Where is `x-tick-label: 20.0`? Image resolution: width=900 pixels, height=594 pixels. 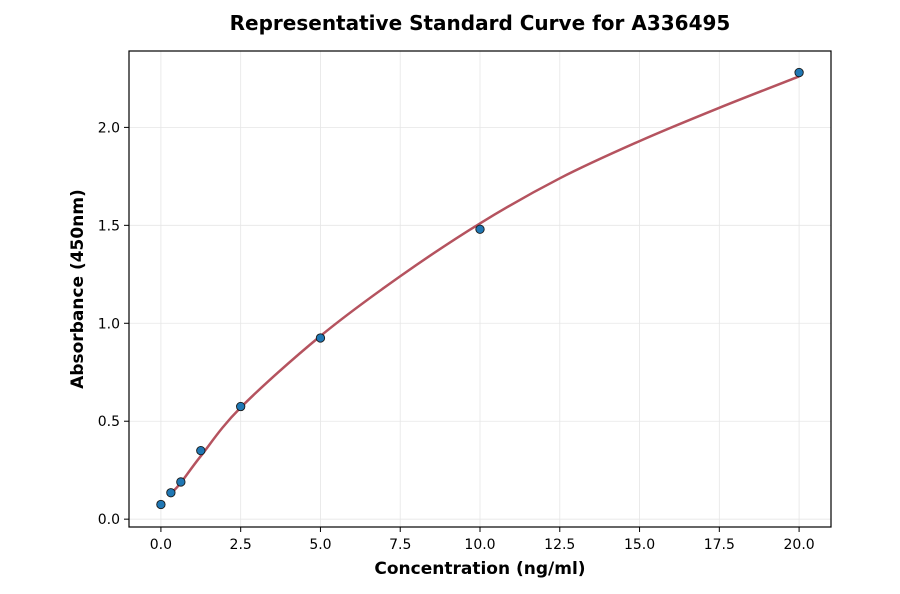 x-tick-label: 20.0 is located at coordinates (799, 545).